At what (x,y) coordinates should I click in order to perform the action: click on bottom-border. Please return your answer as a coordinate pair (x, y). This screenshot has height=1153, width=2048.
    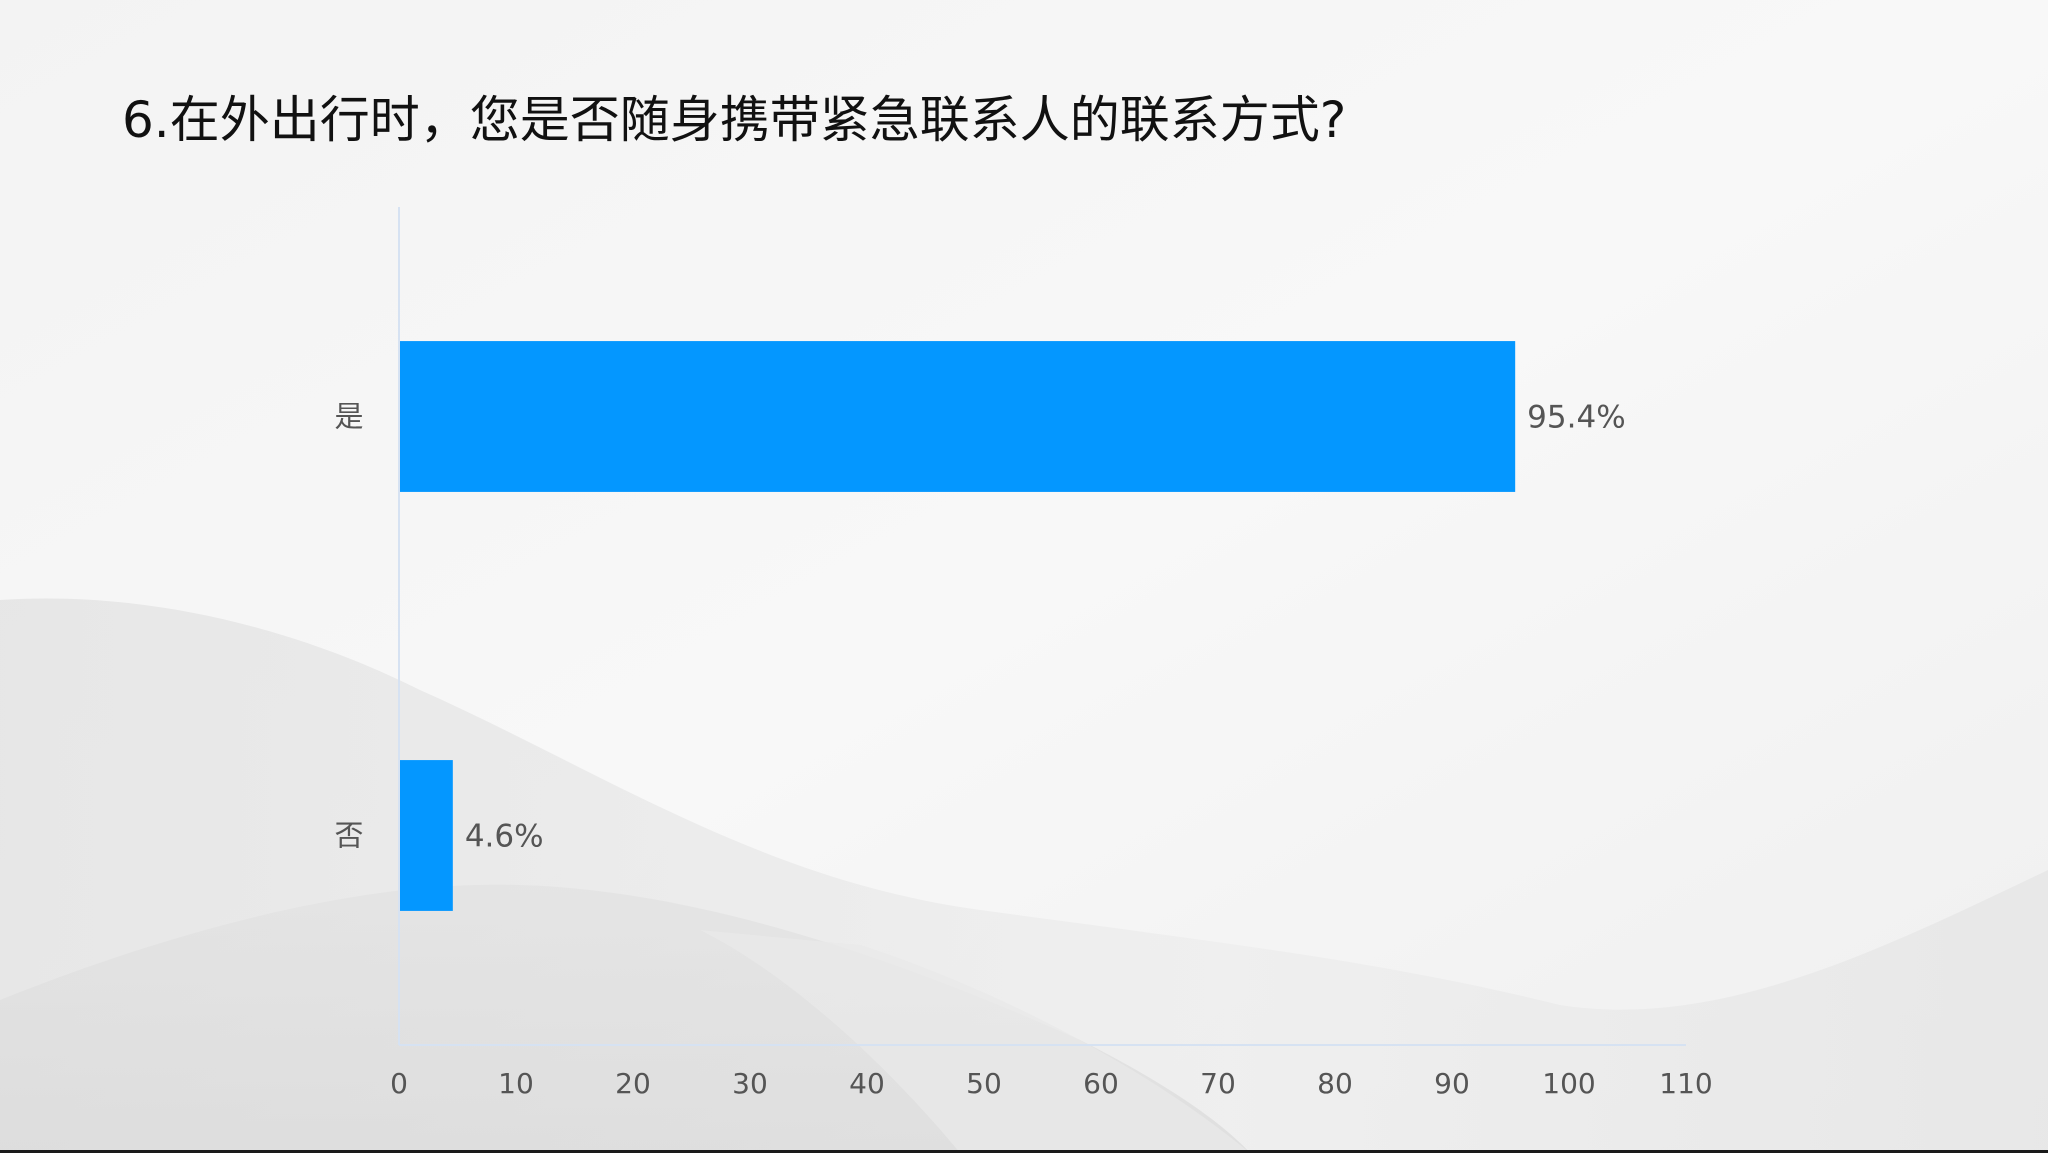
    Looking at the image, I should click on (1024, 1151).